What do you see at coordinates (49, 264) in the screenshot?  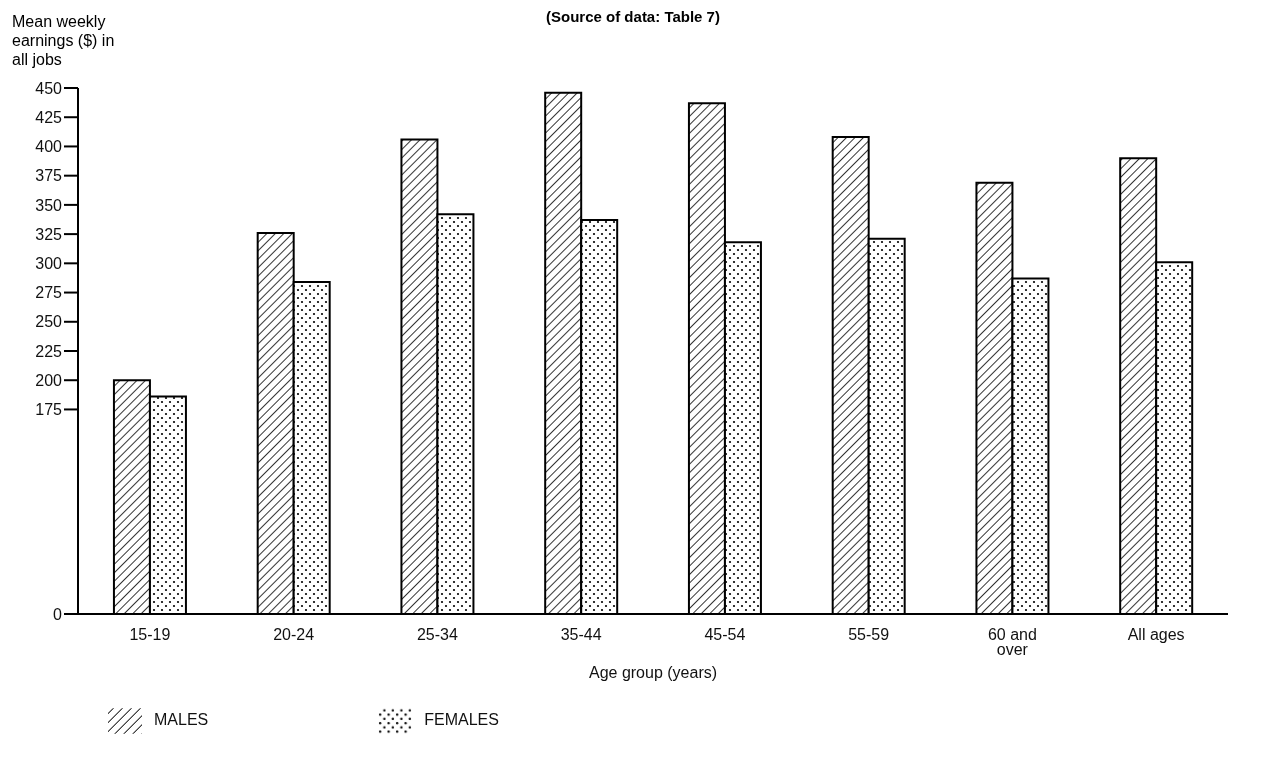 I see `y-tick-label: 300` at bounding box center [49, 264].